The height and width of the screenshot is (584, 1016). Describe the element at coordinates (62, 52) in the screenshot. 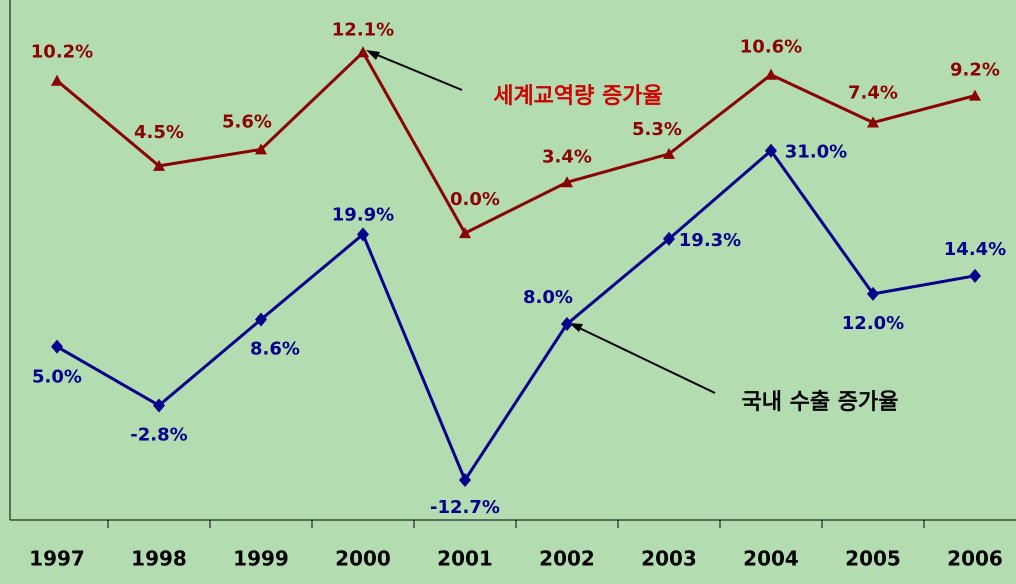

I see `data-label: 10.2%` at that location.